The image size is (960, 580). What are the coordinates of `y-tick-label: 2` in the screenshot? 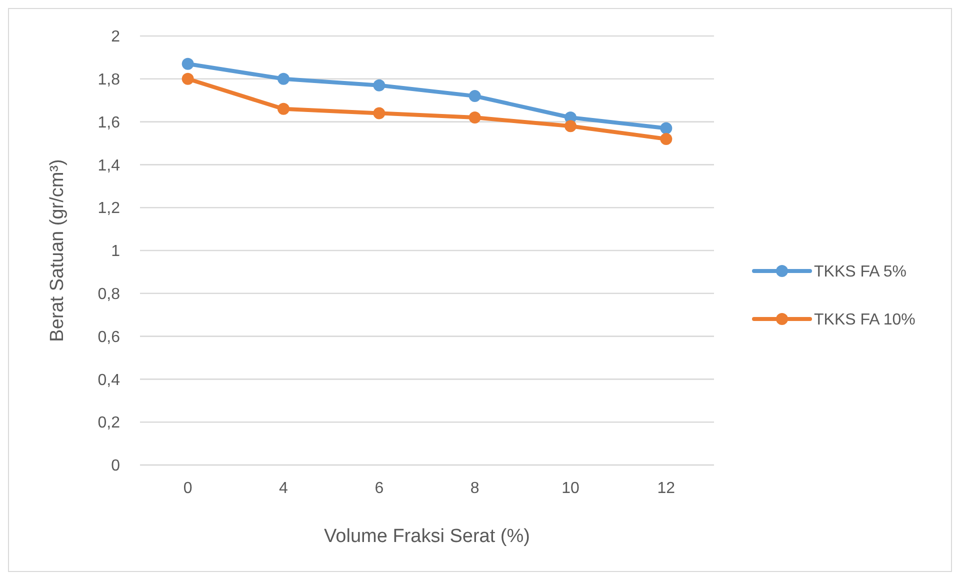 It's located at (115, 37).